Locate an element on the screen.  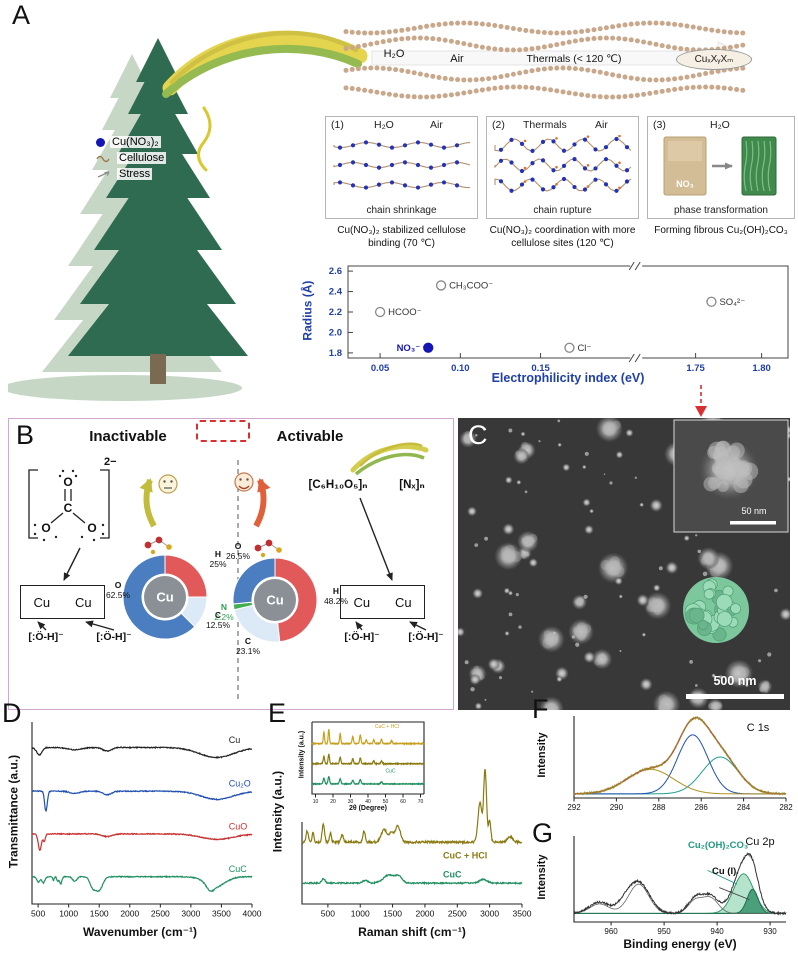
photo-label-no3: NO₃ is located at coordinates (685, 184).